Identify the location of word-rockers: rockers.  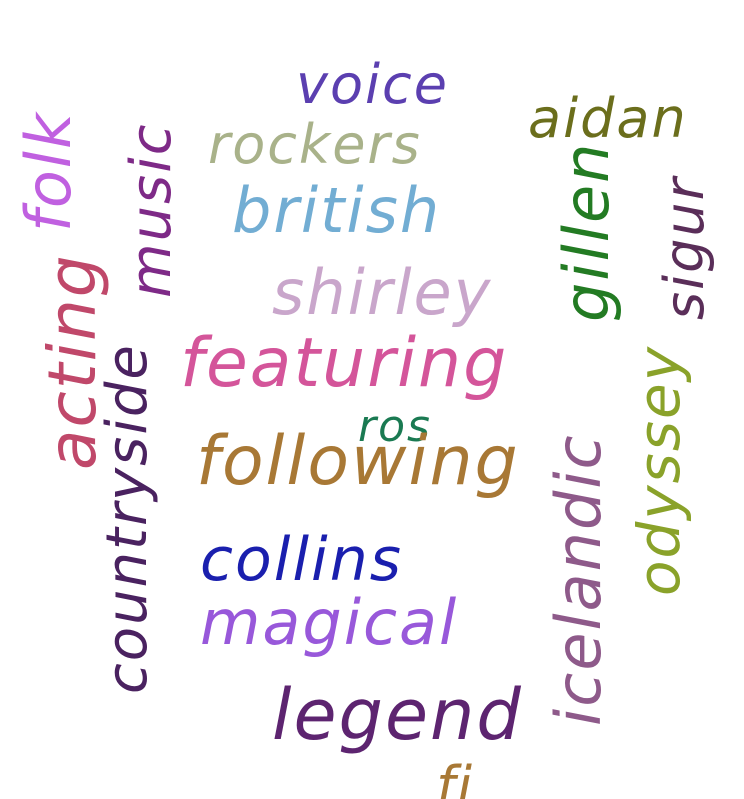
(315, 144).